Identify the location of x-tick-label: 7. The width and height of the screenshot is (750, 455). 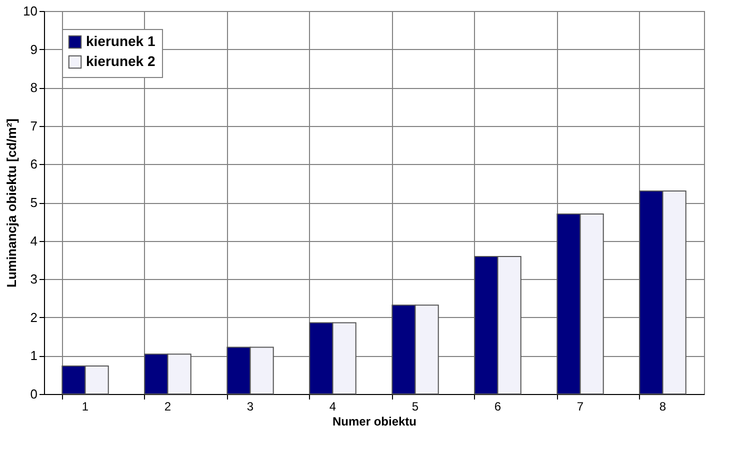
(580, 407).